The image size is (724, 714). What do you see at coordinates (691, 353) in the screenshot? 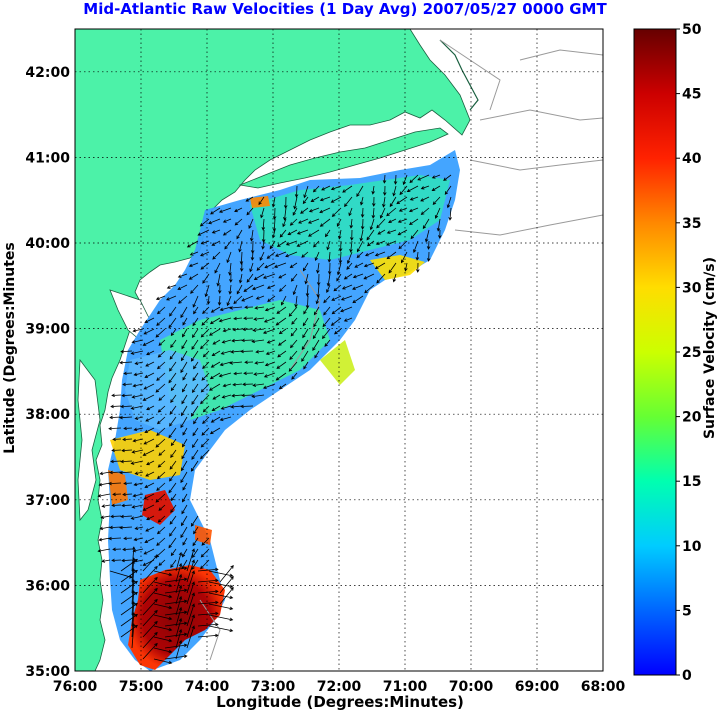
I see `colorbar-tick-label: 25` at bounding box center [691, 353].